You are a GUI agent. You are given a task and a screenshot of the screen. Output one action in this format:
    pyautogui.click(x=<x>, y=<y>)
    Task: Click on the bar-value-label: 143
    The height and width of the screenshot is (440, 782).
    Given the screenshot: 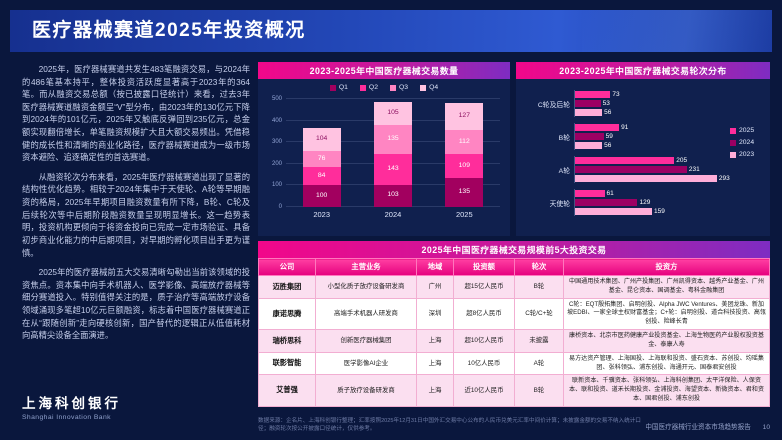 What is the action you would take?
    pyautogui.click(x=393, y=168)
    